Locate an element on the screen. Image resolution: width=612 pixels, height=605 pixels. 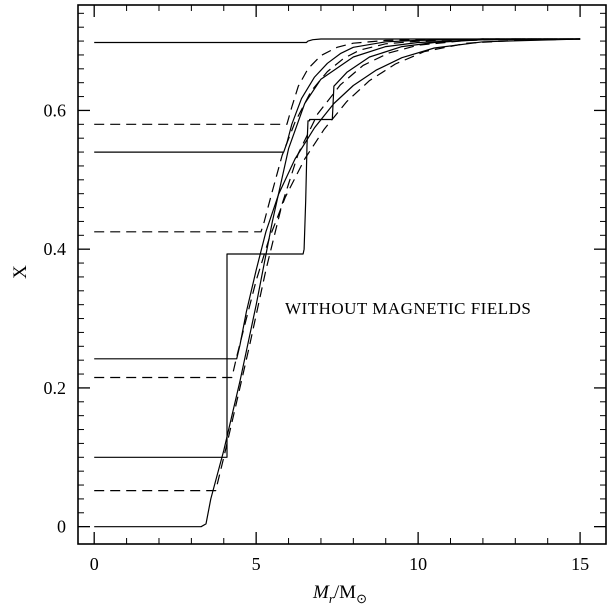
series-line-3-dashed is located at coordinates (337, 81).